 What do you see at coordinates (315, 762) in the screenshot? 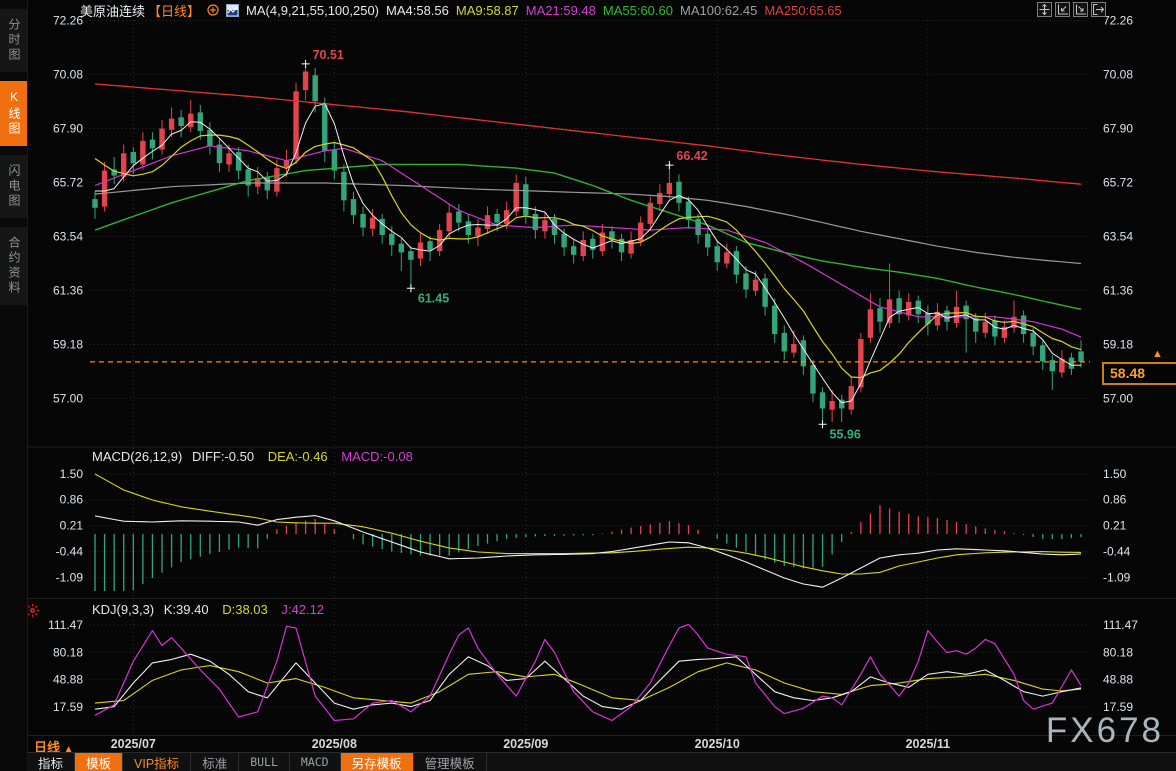
I see `toolbar-item-macd: MACD` at bounding box center [315, 762].